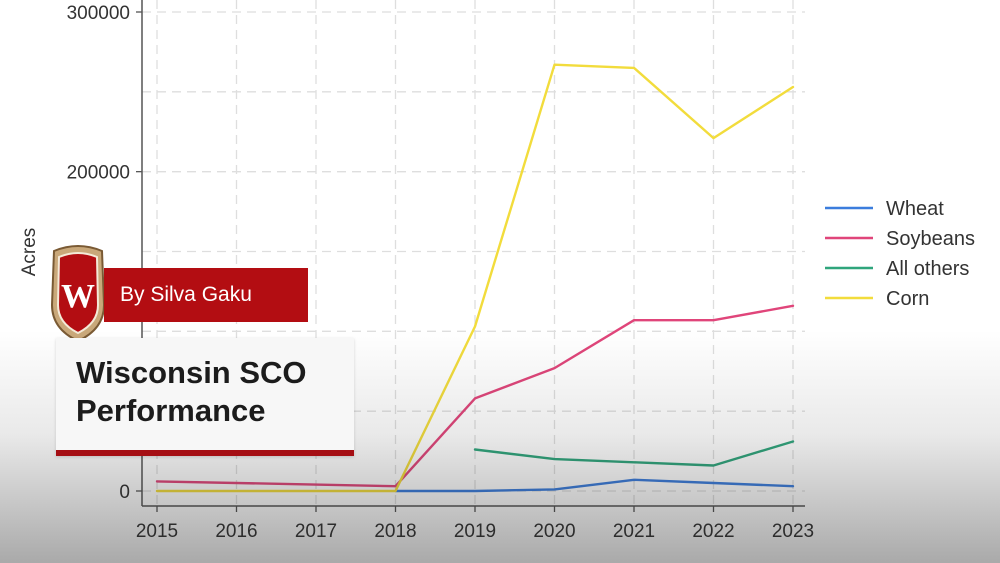  What do you see at coordinates (29, 252) in the screenshot?
I see `y-axis-title: Acres` at bounding box center [29, 252].